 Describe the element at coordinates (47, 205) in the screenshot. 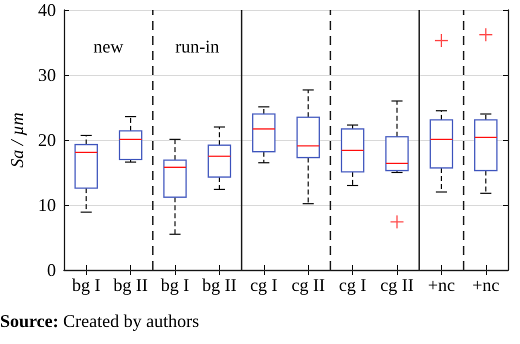

I see `y-tick-label: 10` at that location.